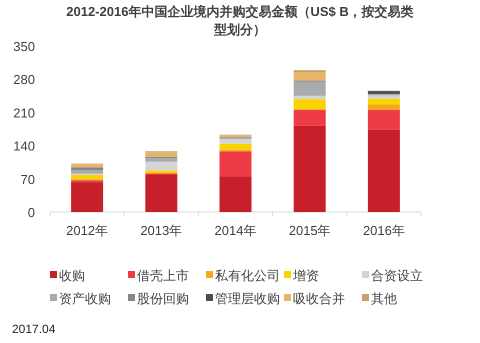 The height and width of the screenshot is (343, 480). What do you see at coordinates (247, 298) in the screenshot?
I see `legend-label: 管理层收购` at bounding box center [247, 298].